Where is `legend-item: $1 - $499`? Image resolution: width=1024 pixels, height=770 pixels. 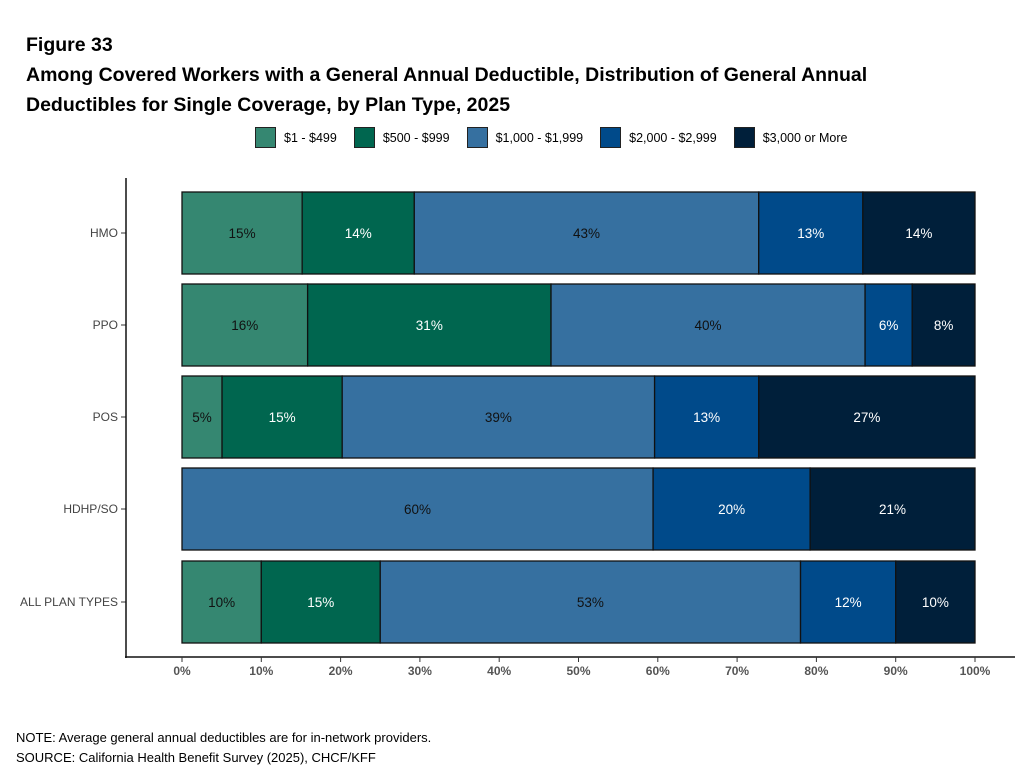 legend-item: $1 - $499 is located at coordinates (296, 137).